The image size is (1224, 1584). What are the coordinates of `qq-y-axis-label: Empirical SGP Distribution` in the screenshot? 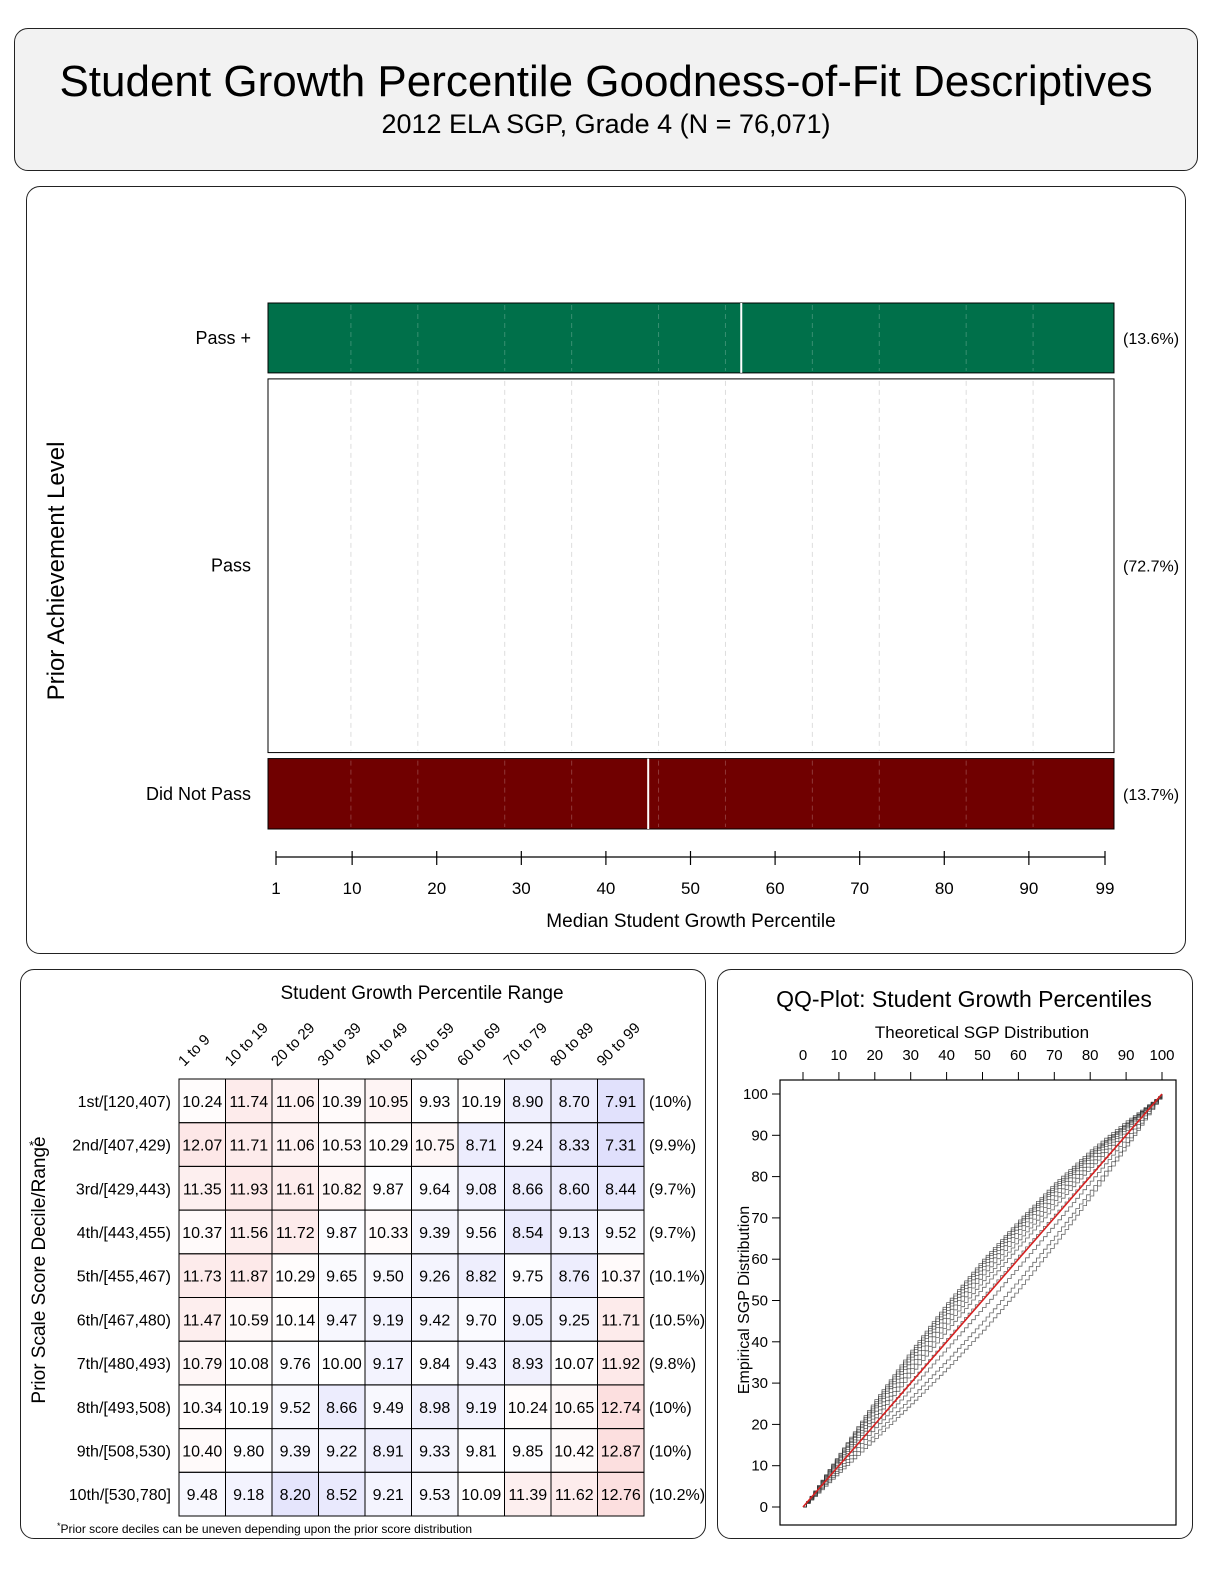 It's located at (744, 1300).